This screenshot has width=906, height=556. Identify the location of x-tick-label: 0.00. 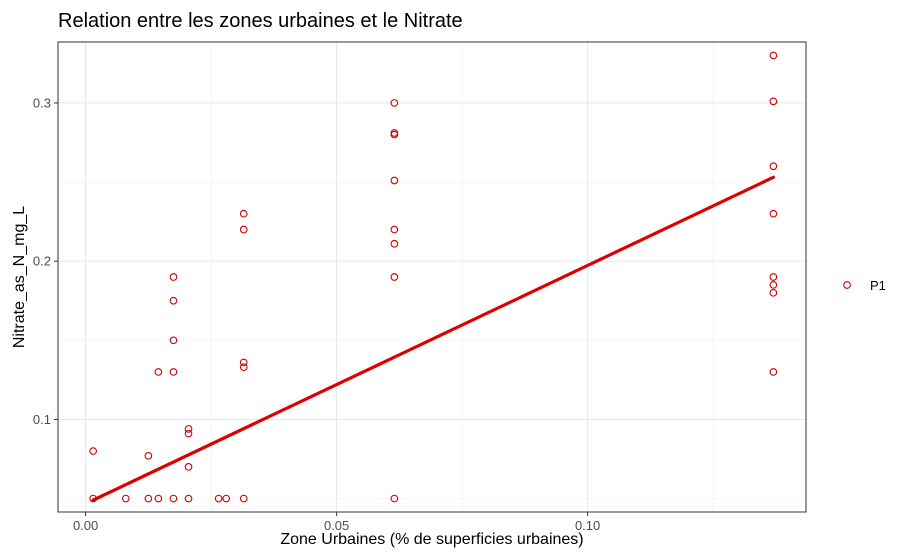
(85, 525).